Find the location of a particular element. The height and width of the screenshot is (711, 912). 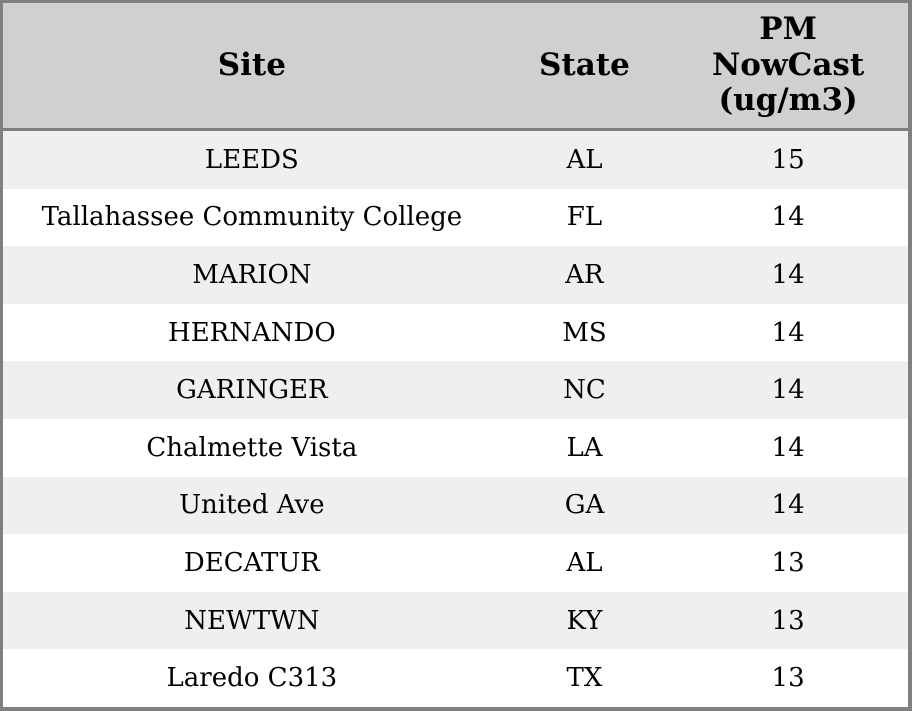

table-row: Laredo C313 TX 13 is located at coordinates (455, 678).